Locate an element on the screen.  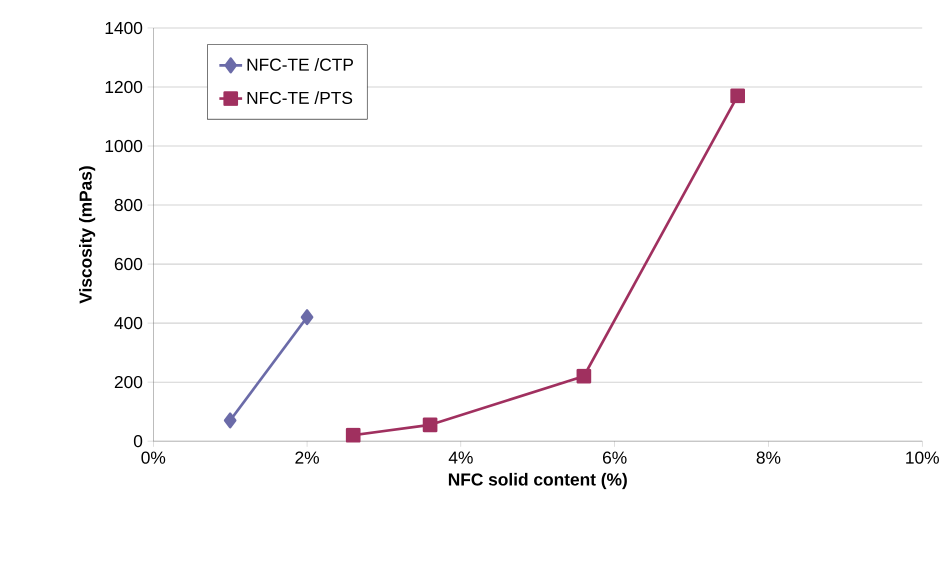
y-tick-label: 400 is located at coordinates (128, 323).